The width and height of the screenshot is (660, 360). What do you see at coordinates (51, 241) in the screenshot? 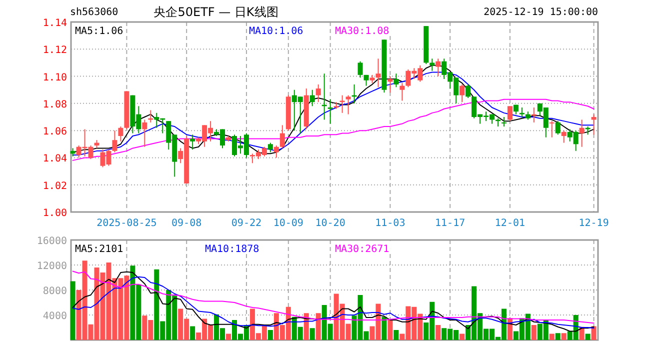
I see `y-tick-label: 16000` at bounding box center [51, 241].